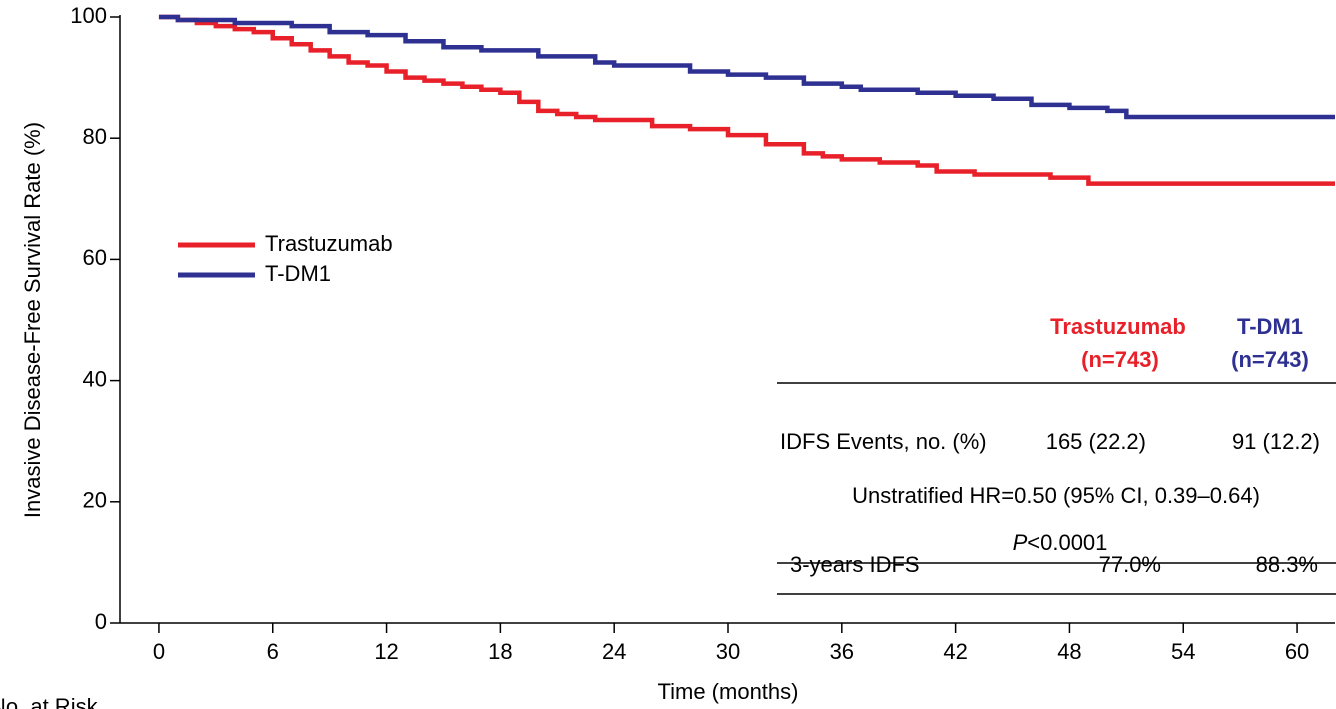  Describe the element at coordinates (1270, 326) in the screenshot. I see `table-header: T-DM1` at that location.